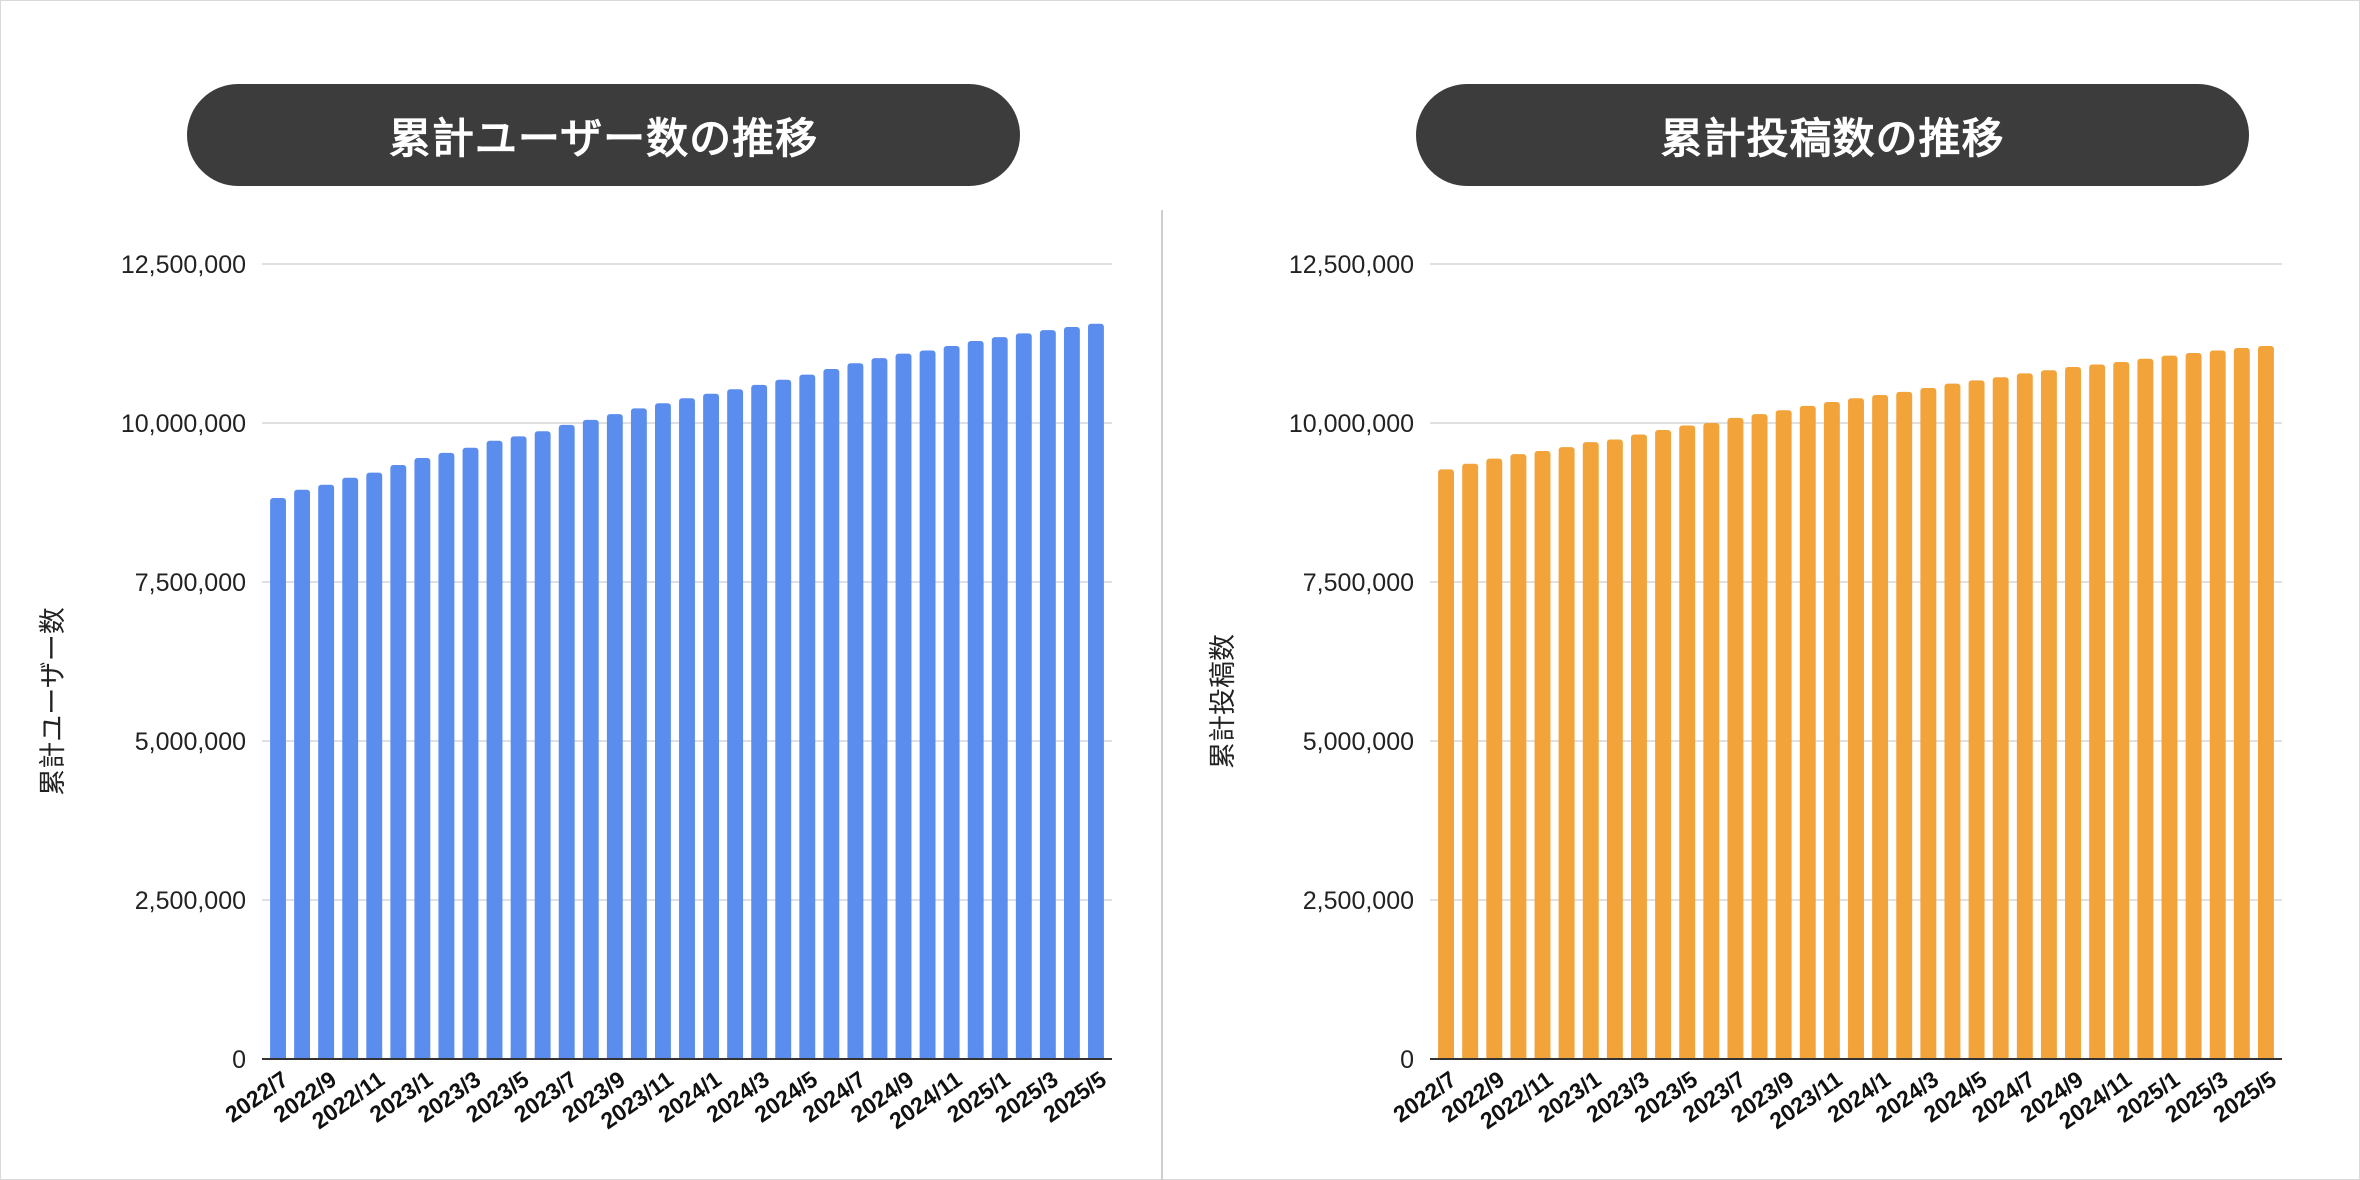 The height and width of the screenshot is (1180, 2360). Describe the element at coordinates (190, 742) in the screenshot. I see `users-y-tick-label: 5,000,000` at that location.